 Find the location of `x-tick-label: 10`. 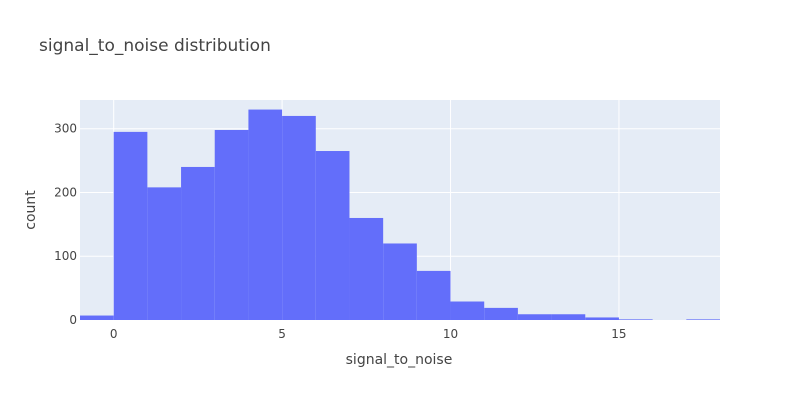

x-tick-label: 10 is located at coordinates (450, 334).